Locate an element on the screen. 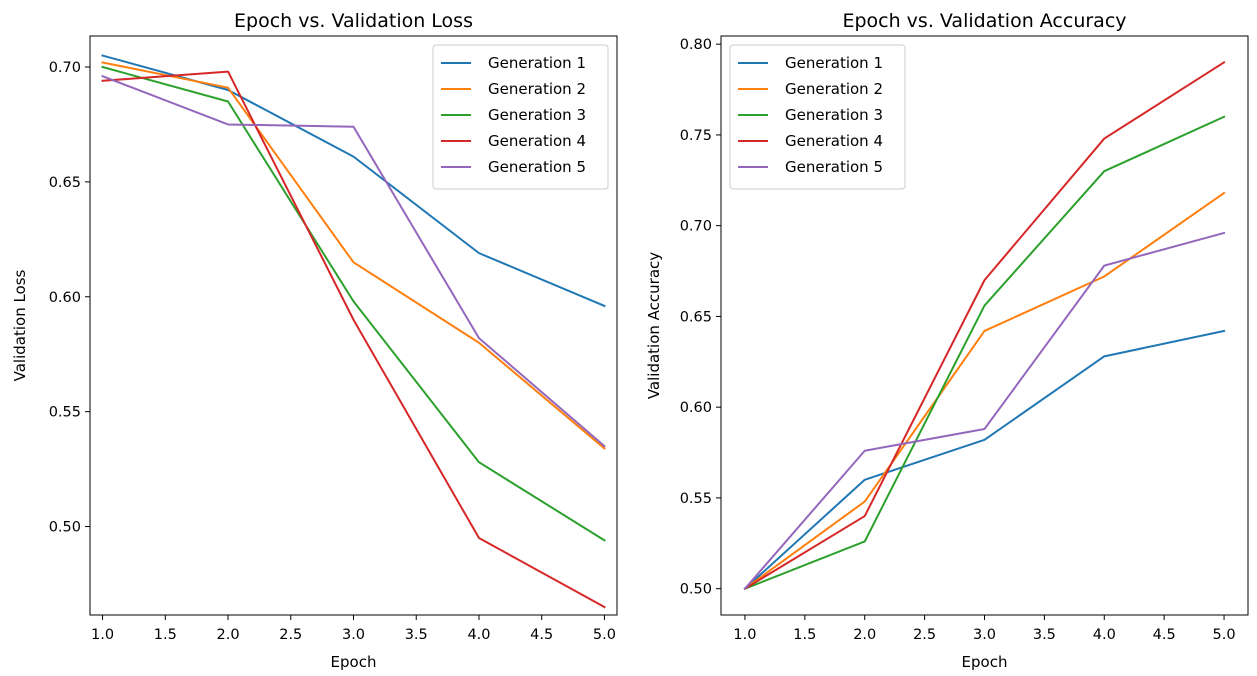 The width and height of the screenshot is (1257, 676). y-tick-label: 0.75 is located at coordinates (696, 136).